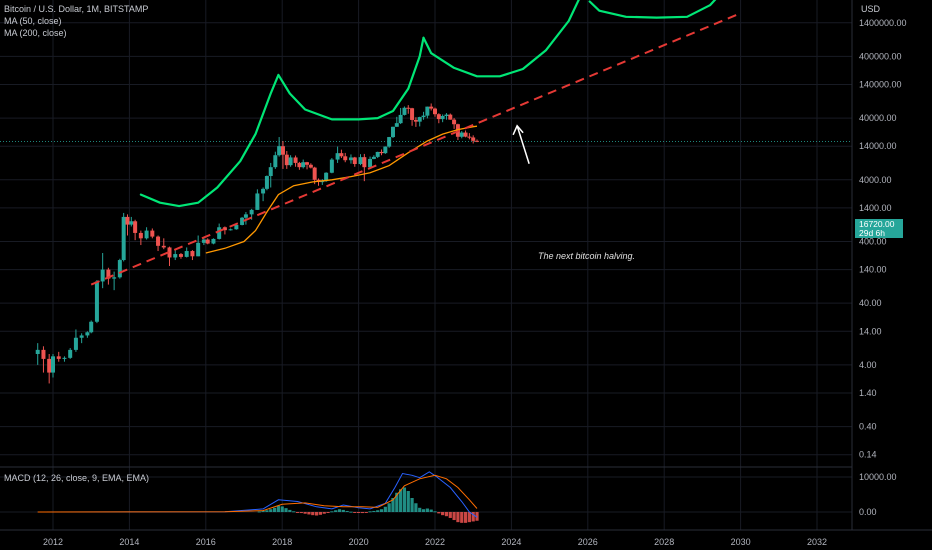 This screenshot has height=550, width=932. I want to click on price-tick-label: 40.00, so click(870, 303).